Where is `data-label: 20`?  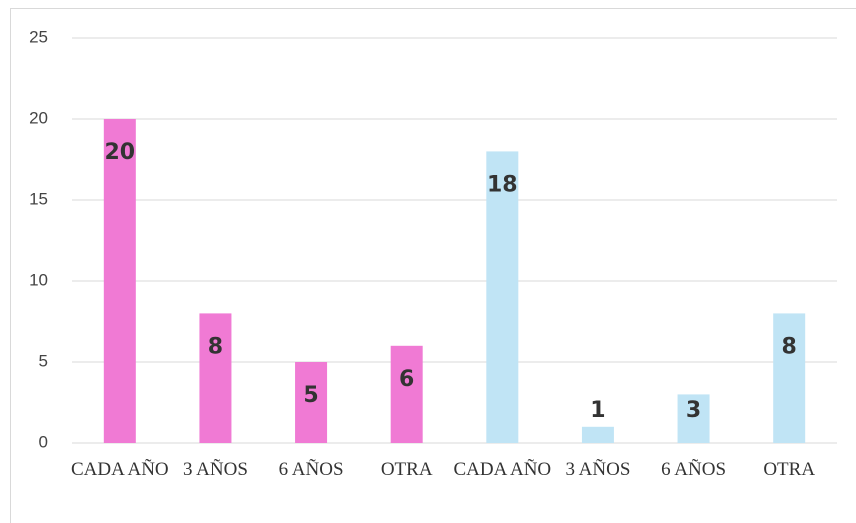
data-label: 20 is located at coordinates (120, 152).